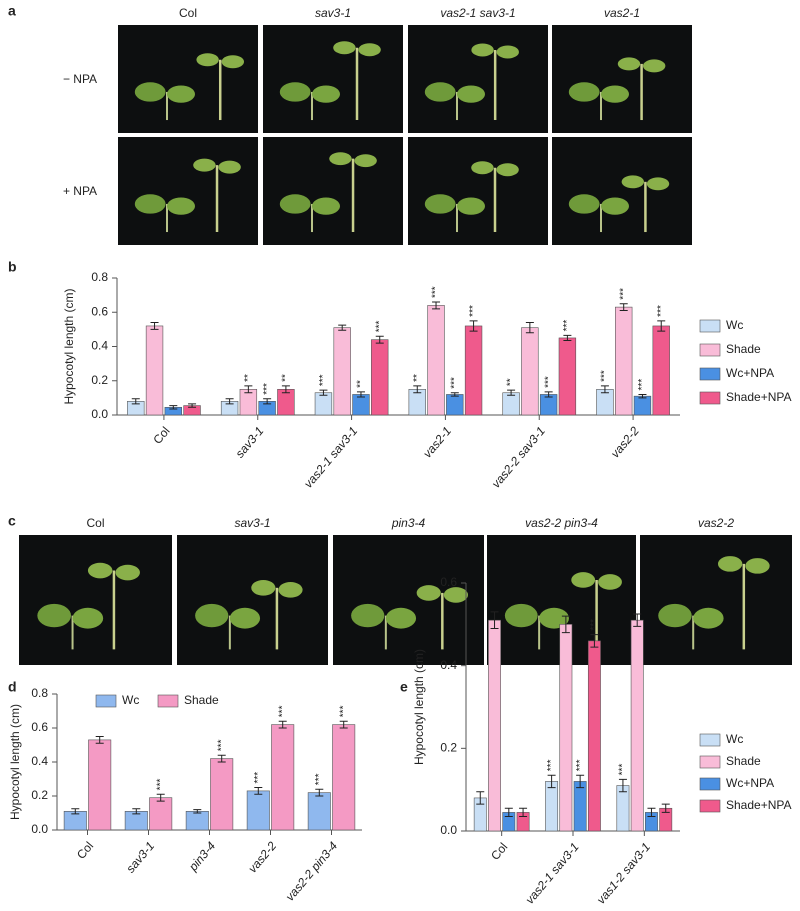 The image size is (800, 911). Describe the element at coordinates (12, 521) in the screenshot. I see `panel-label: c` at that location.